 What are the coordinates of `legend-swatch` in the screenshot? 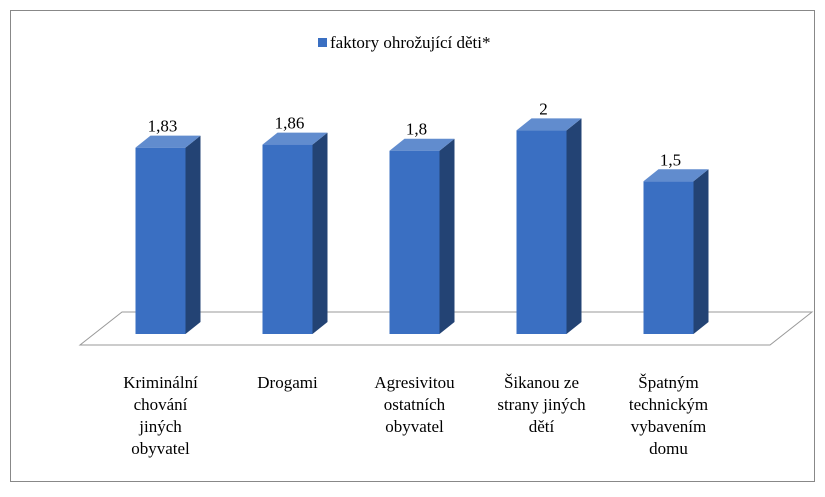 It's located at (322, 42).